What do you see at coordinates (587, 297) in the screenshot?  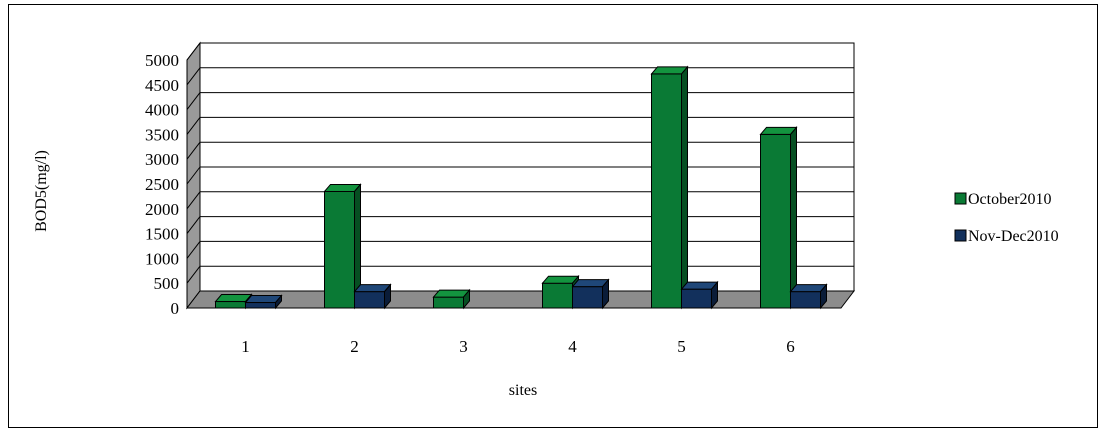 I see `bar-s2-c4-front` at bounding box center [587, 297].